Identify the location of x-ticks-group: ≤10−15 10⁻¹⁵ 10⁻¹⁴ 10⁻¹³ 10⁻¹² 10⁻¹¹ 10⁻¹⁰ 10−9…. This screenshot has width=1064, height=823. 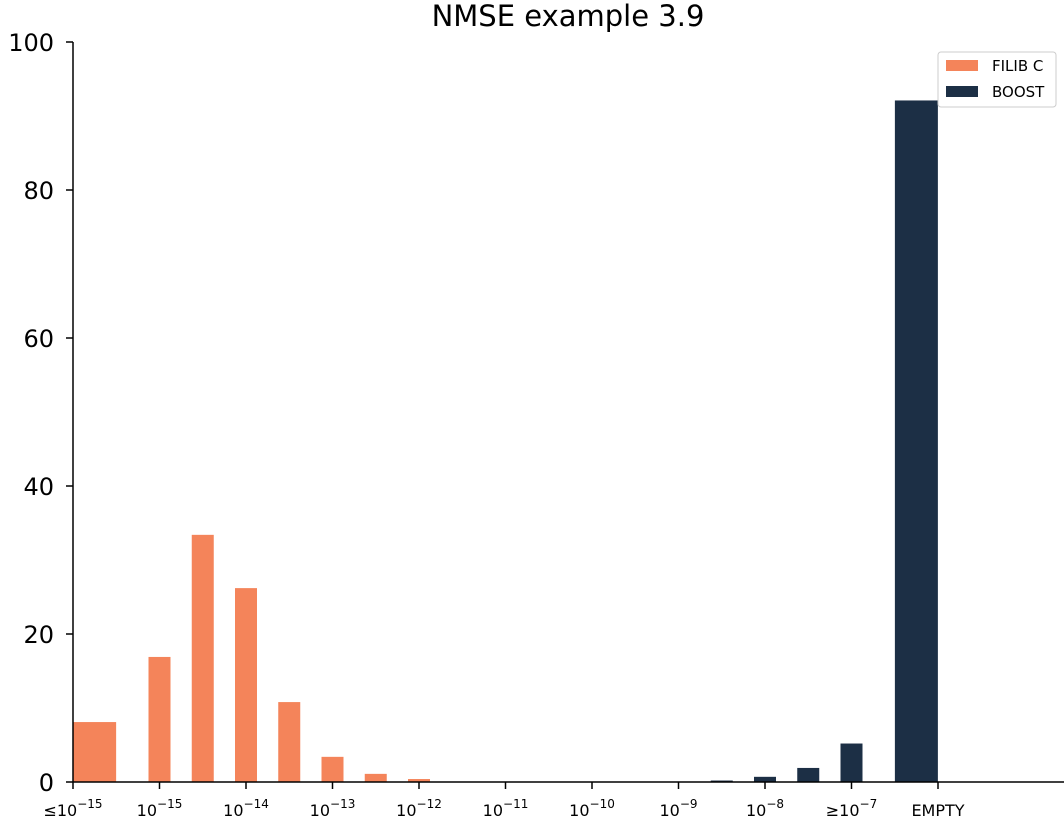
(504, 801).